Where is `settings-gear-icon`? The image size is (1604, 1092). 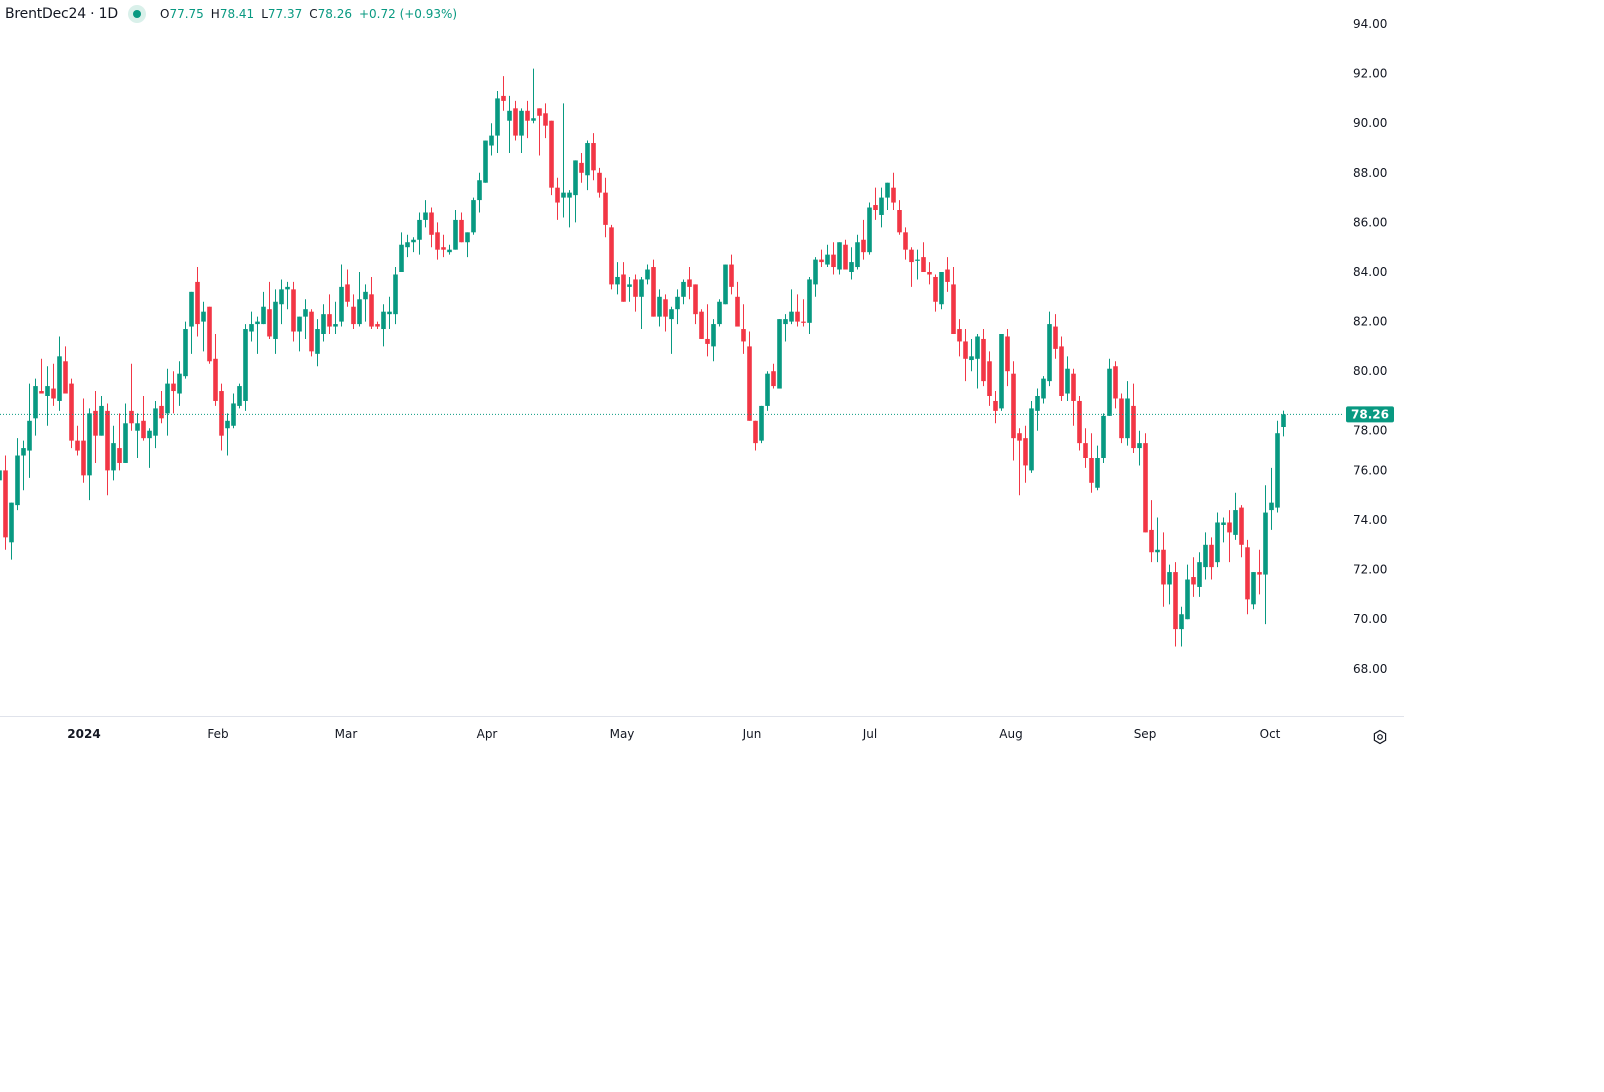
settings-gear-icon is located at coordinates (1380, 737).